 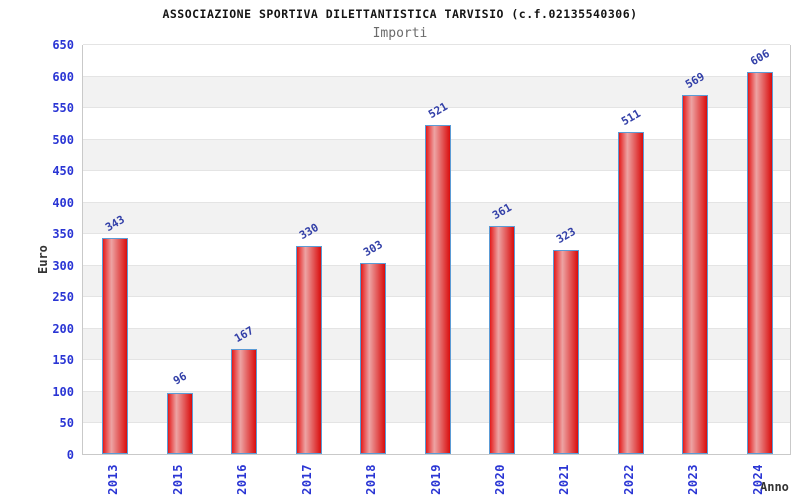 I want to click on bar-2024, so click(x=759, y=262).